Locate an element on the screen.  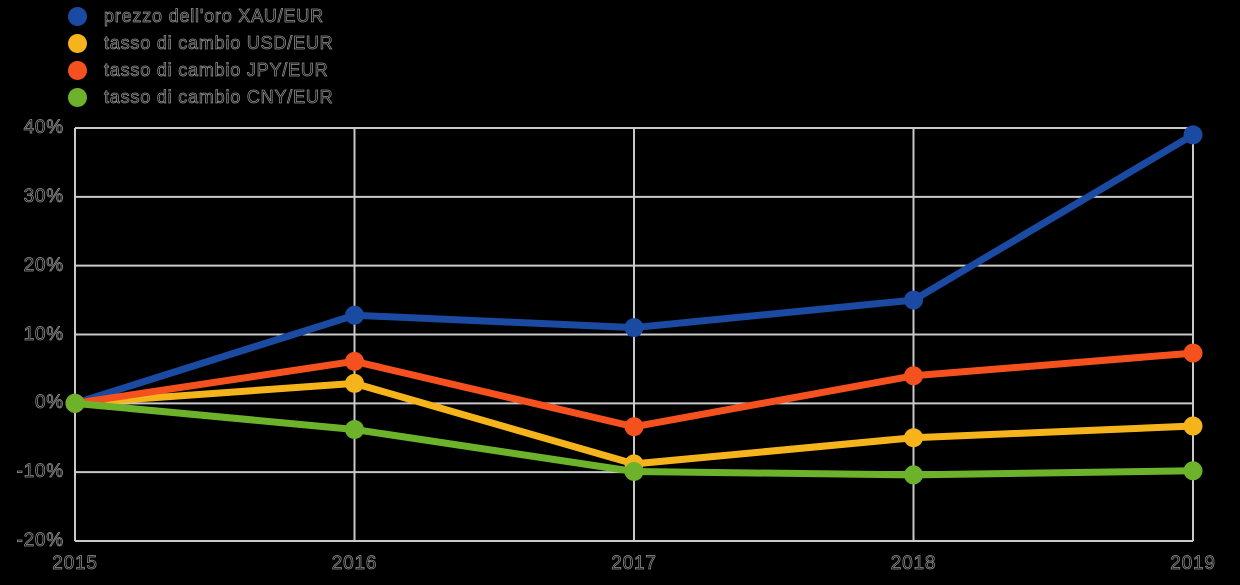
legend-item-2: tasso di cambio JPY/EUR is located at coordinates (200, 70).